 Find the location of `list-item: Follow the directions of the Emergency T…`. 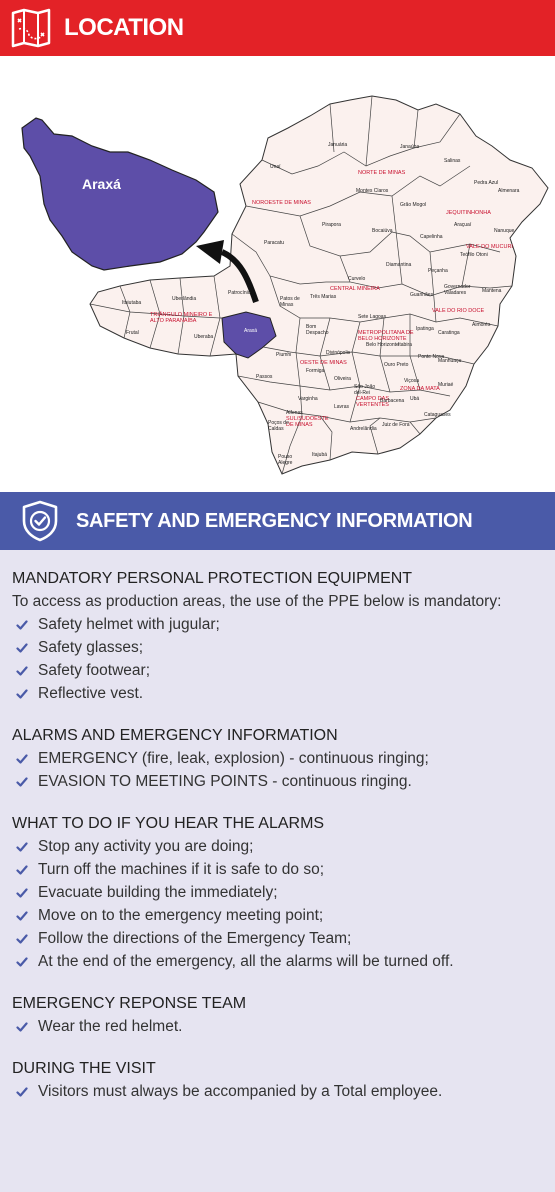

list-item: Follow the directions of the Emergency T… is located at coordinates (277, 938).